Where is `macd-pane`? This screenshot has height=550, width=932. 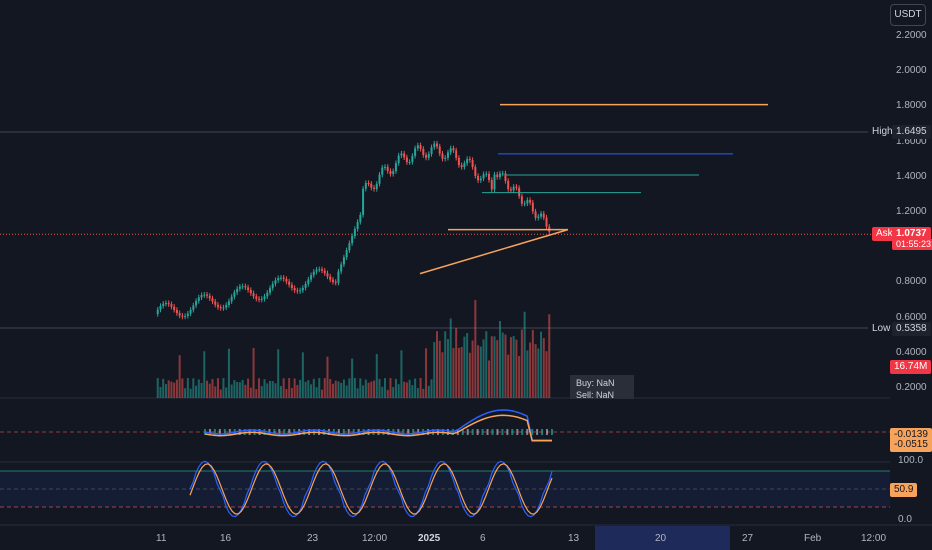 macd-pane is located at coordinates (445, 425).